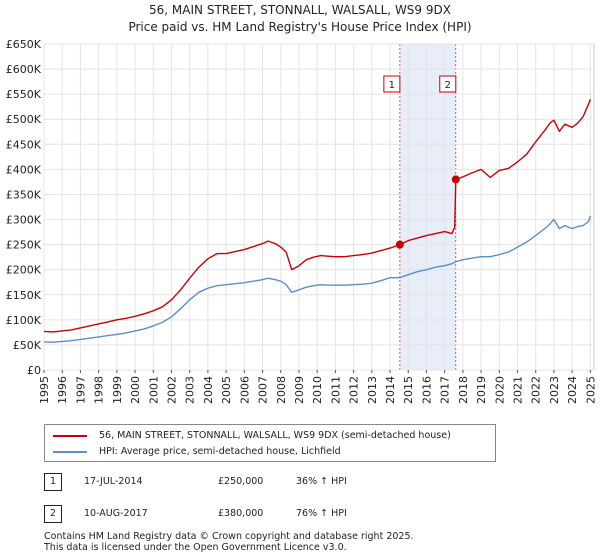  Describe the element at coordinates (53, 514) in the screenshot. I see `transaction-number: 2` at that location.